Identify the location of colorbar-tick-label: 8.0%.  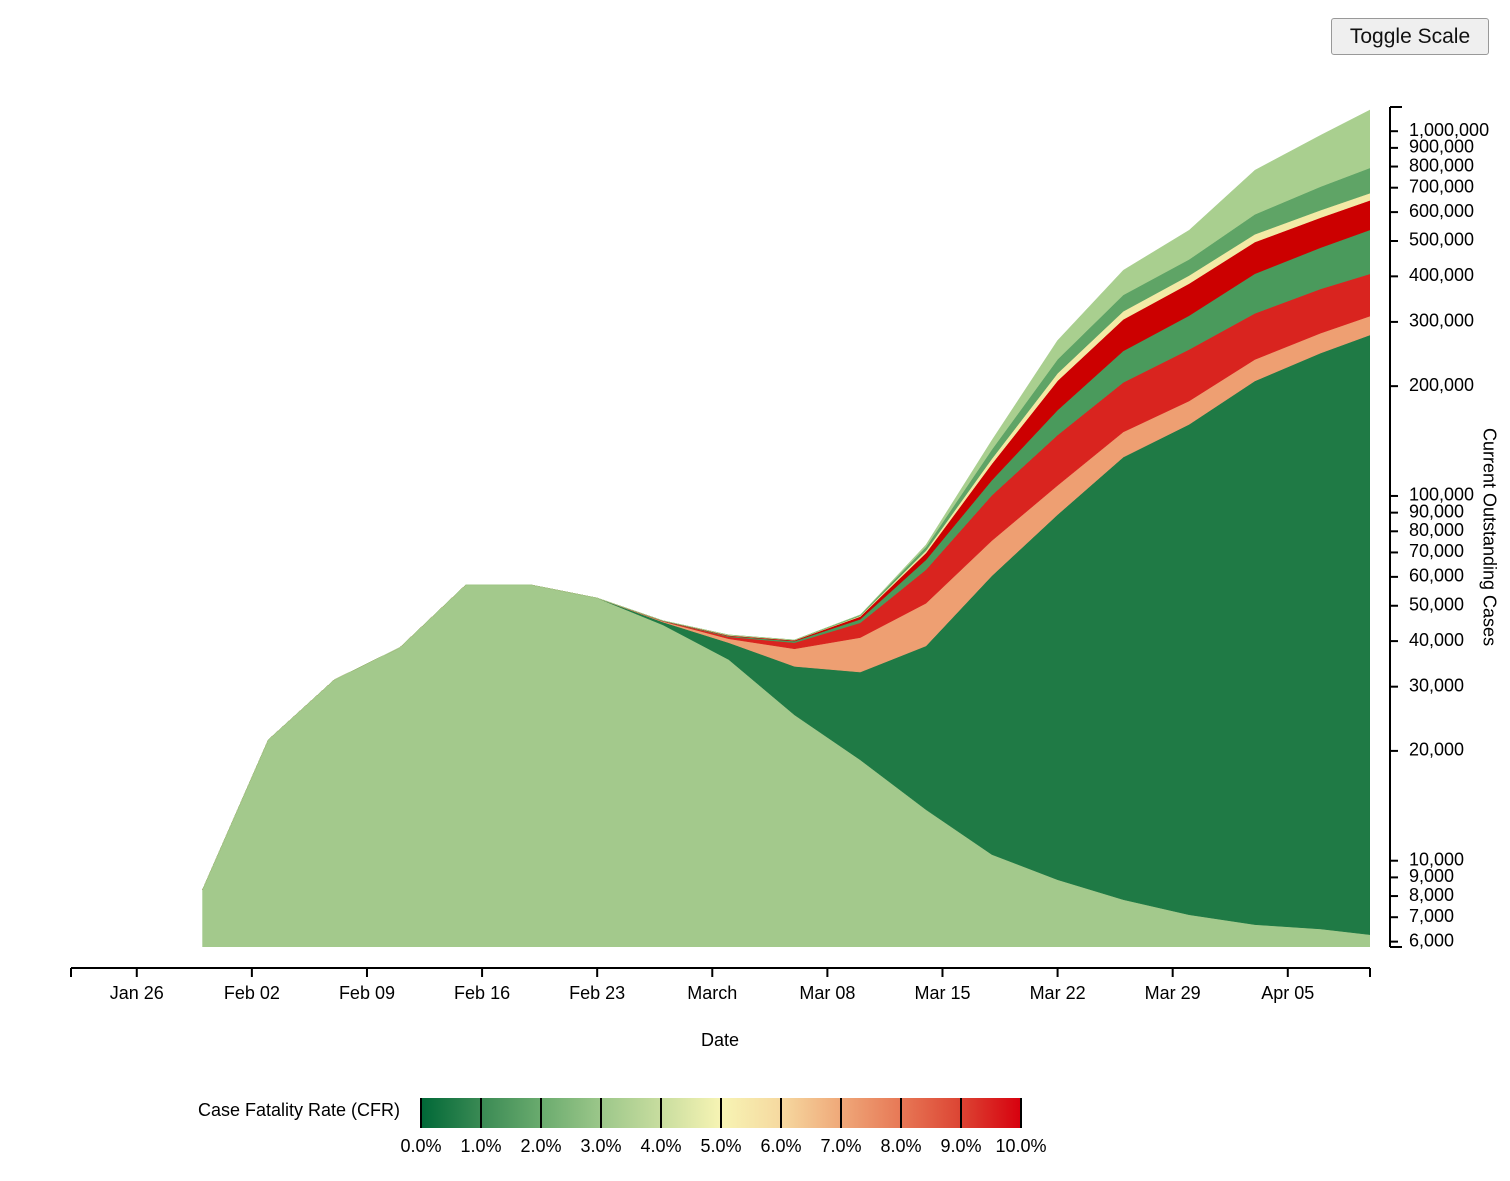
(900, 1146).